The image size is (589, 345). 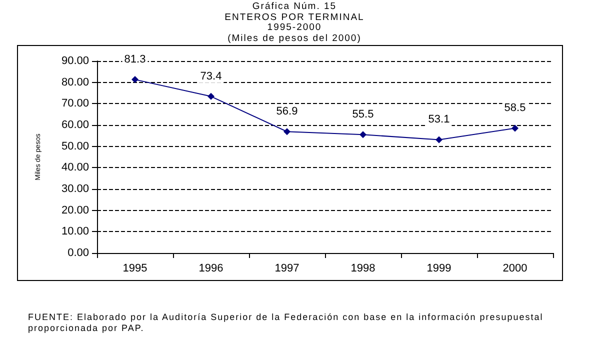 What do you see at coordinates (75, 232) in the screenshot?
I see `y-tick-label: 10.00` at bounding box center [75, 232].